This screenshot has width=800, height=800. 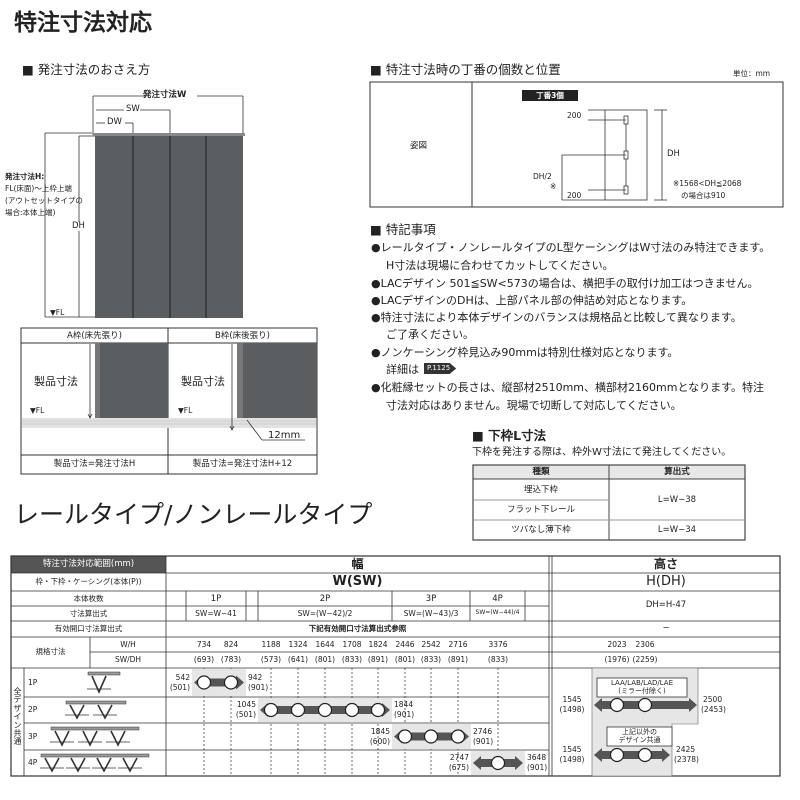 I want to click on section-subtitle: レールタイプ/ノンレールタイプ, so click(x=193, y=514).